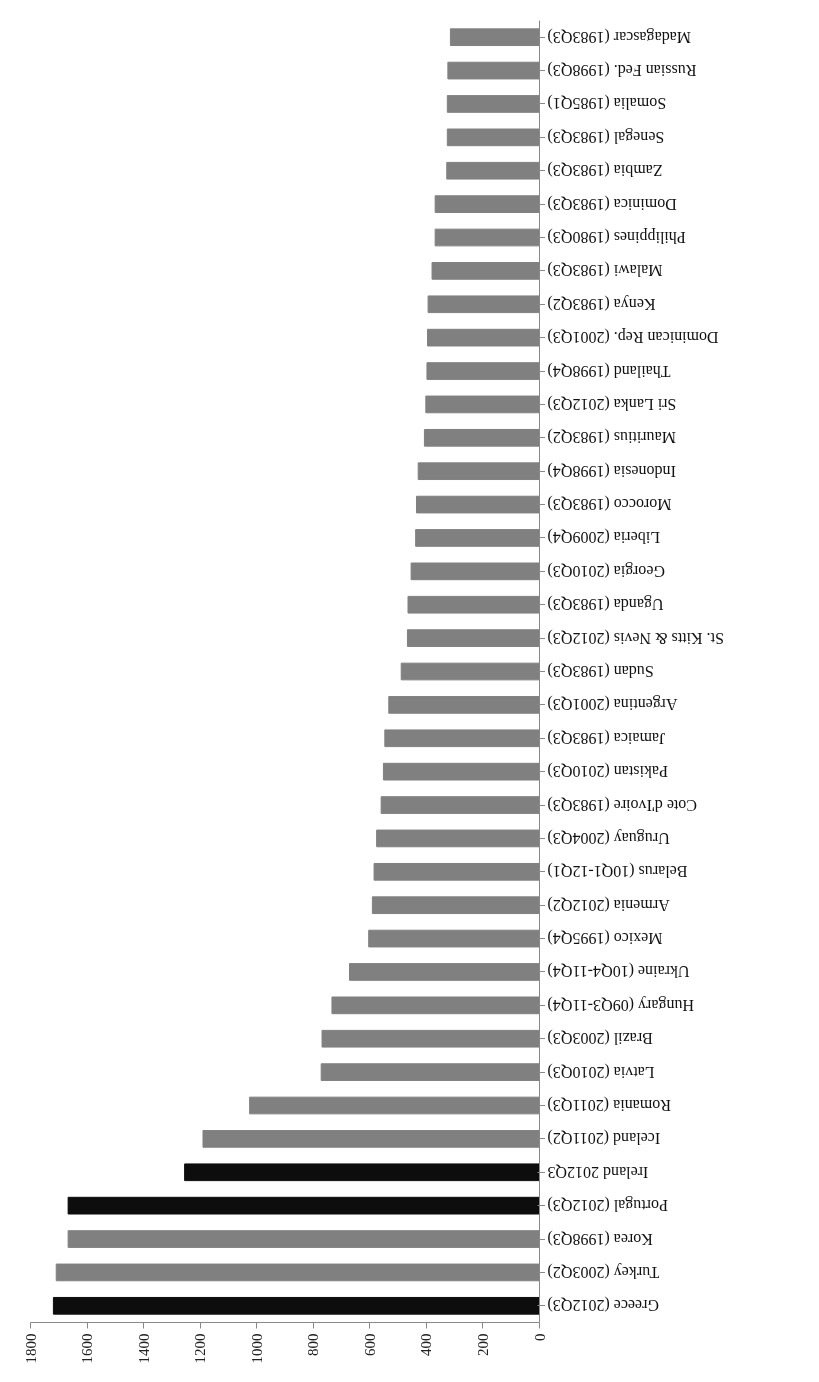 The height and width of the screenshot is (1382, 819). Describe the element at coordinates (200, 1348) in the screenshot. I see `x-tick-label: 1200` at that location.